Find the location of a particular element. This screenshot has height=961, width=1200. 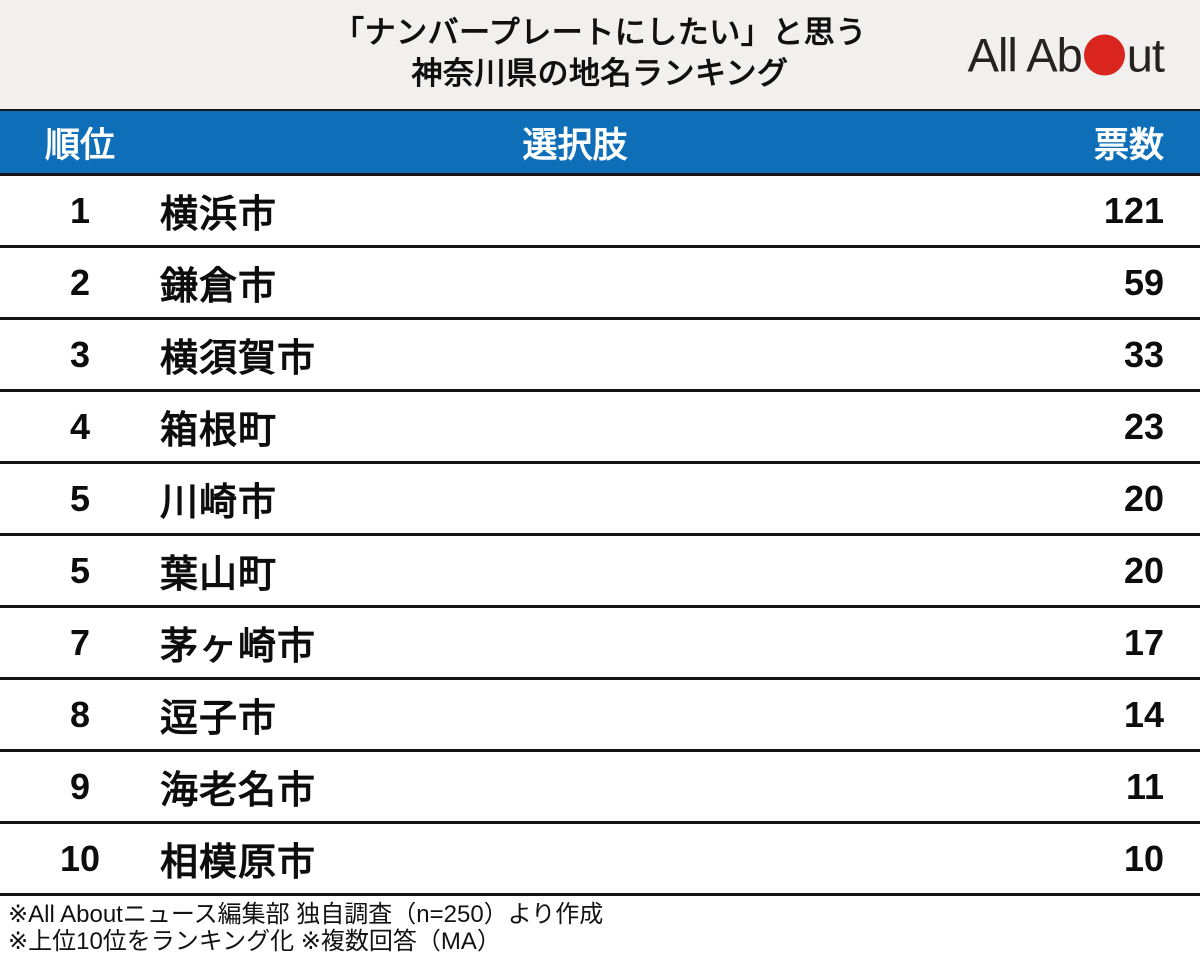

rank-cell: 1 is located at coordinates (80, 210).